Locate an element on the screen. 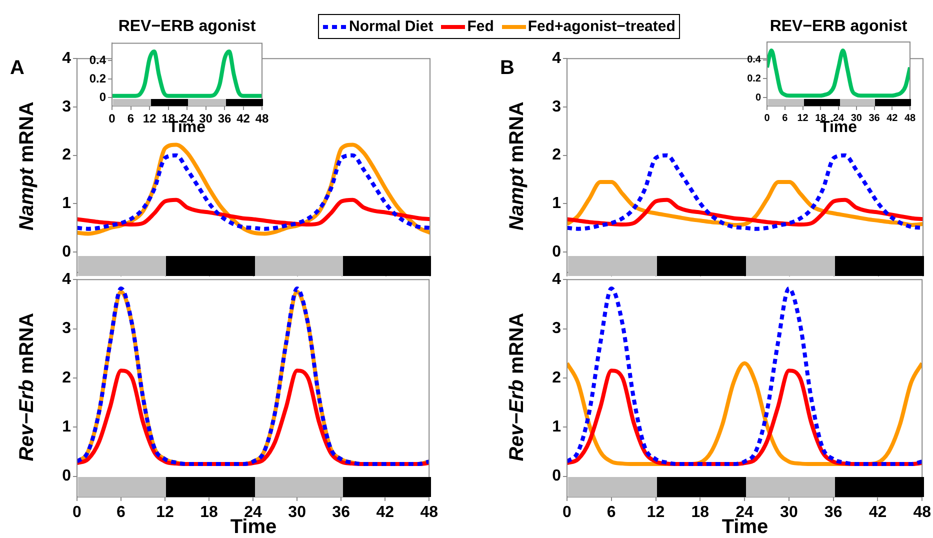 The image size is (933, 538). legend-label: Fed+agonist−treated is located at coordinates (602, 26).